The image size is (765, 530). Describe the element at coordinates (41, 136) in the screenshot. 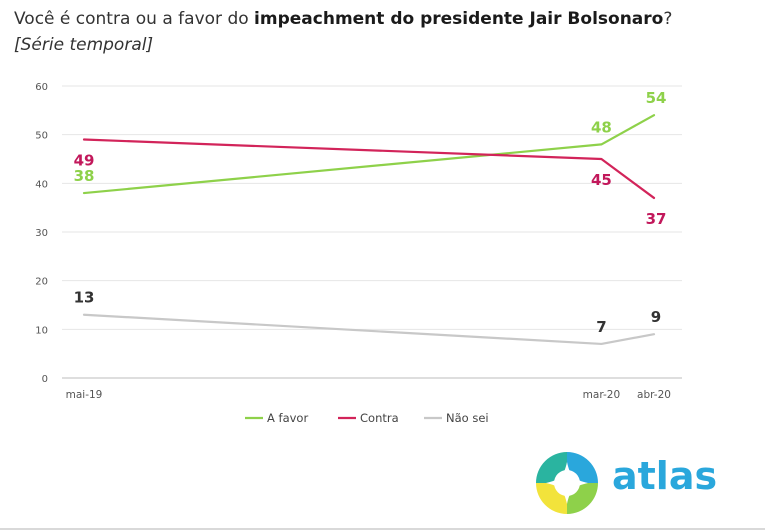

I see `y-tick-label: 50` at that location.